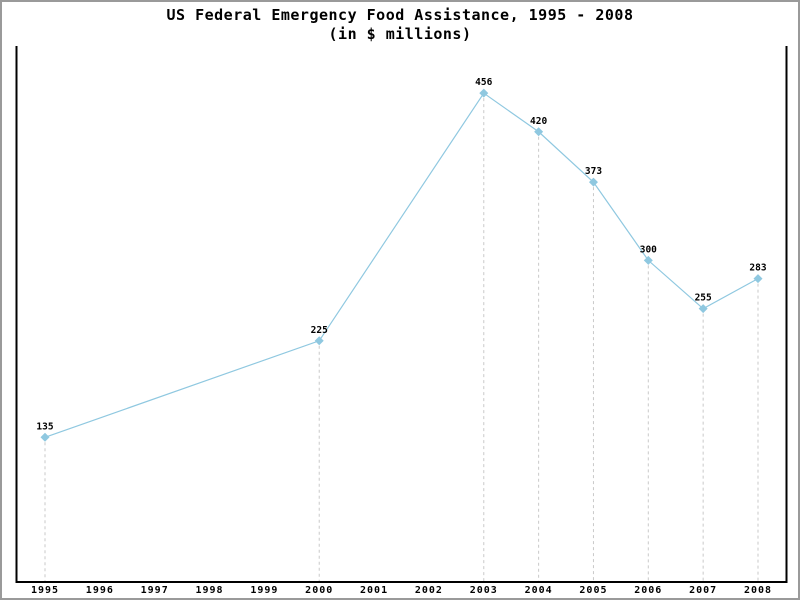 The height and width of the screenshot is (600, 800). What do you see at coordinates (703, 298) in the screenshot?
I see `data-point-label: 255` at bounding box center [703, 298].